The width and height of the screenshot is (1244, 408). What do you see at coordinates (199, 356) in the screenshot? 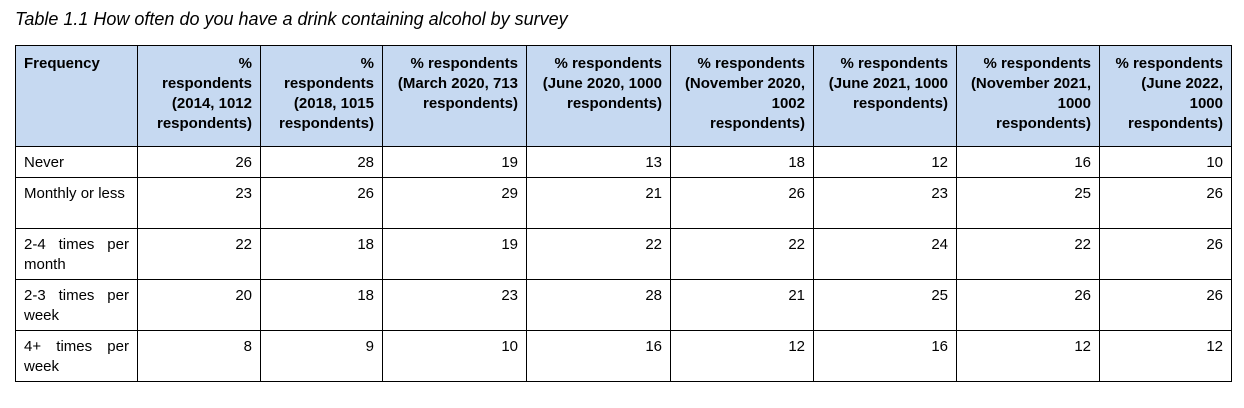
I see `table-cell: 8` at bounding box center [199, 356].